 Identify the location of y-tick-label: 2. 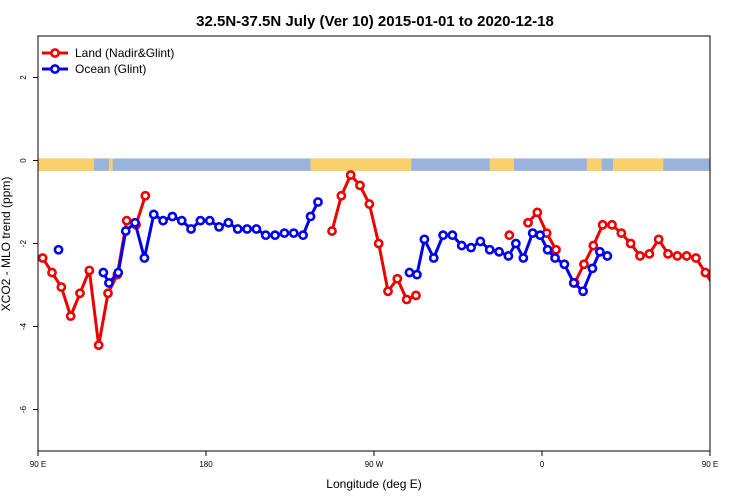
(23, 77).